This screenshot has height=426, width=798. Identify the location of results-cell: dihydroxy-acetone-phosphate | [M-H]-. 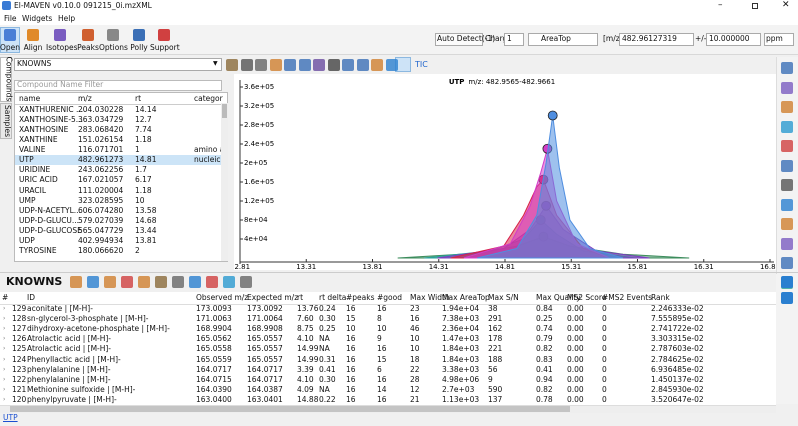
(98, 329).